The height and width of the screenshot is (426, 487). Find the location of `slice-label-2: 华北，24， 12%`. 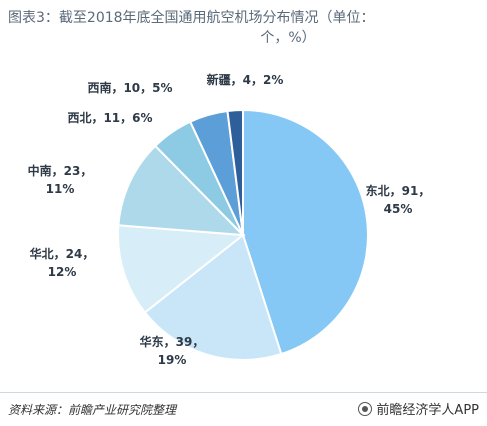

slice-label-2: 华北，24， 12% is located at coordinates (62, 262).